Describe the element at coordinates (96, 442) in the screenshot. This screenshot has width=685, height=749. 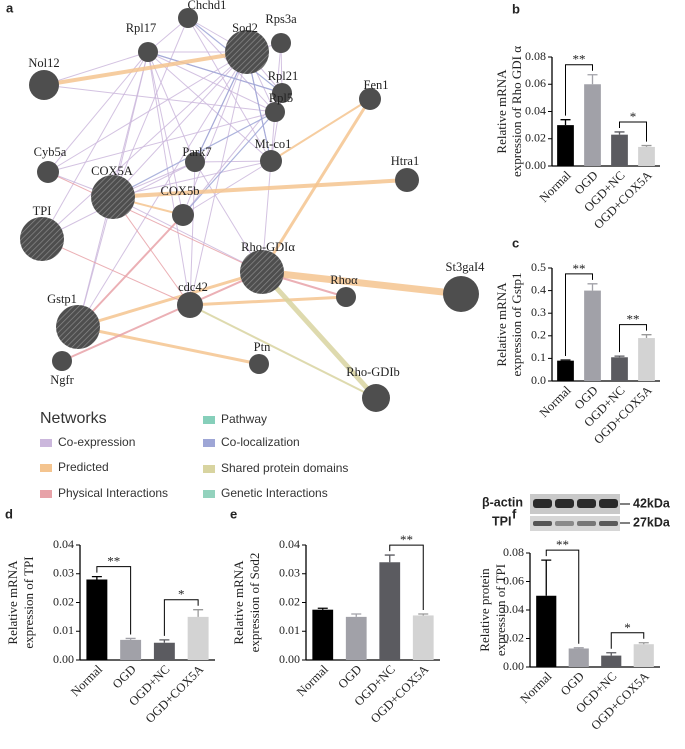
I see `legend-text: Co-expression` at that location.